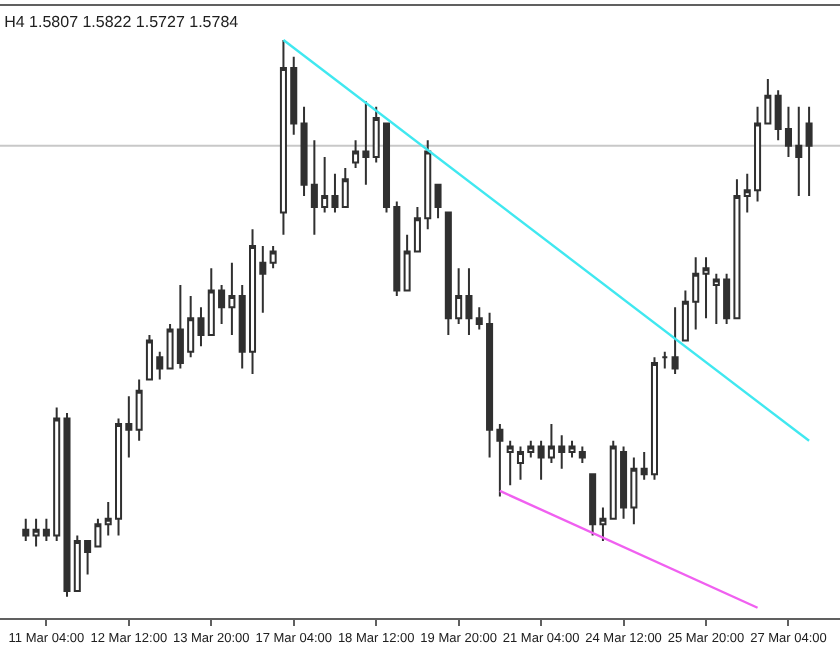  Describe the element at coordinates (122, 22) in the screenshot. I see `chart-title: H4 1.5807 1.5822 1.5727 1.5784` at that location.